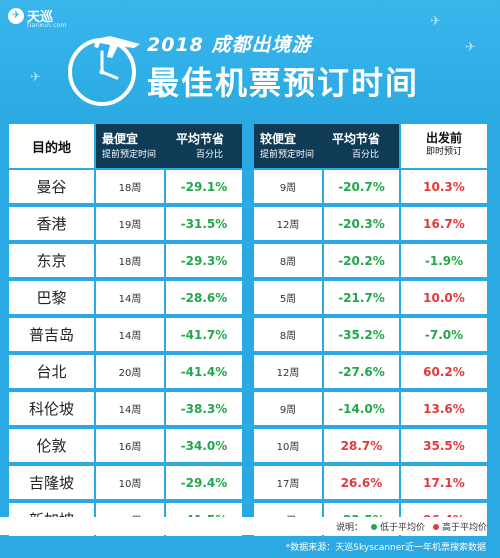 Image resolution: width=500 pixels, height=558 pixels. What do you see at coordinates (444, 260) in the screenshot?
I see `last-minute-cell: -1.9%` at bounding box center [444, 260].